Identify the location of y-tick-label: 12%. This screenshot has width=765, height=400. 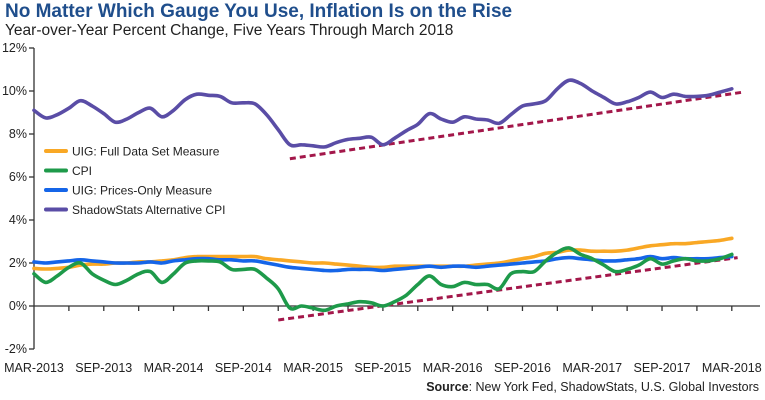
(14, 48).